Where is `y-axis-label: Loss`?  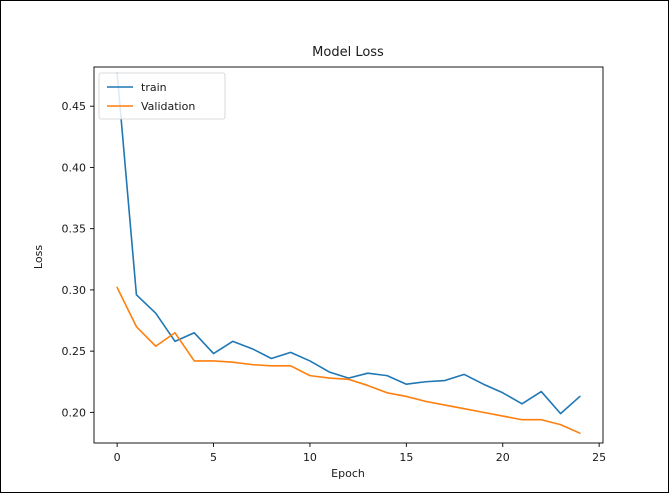 y-axis-label: Loss is located at coordinates (38, 257).